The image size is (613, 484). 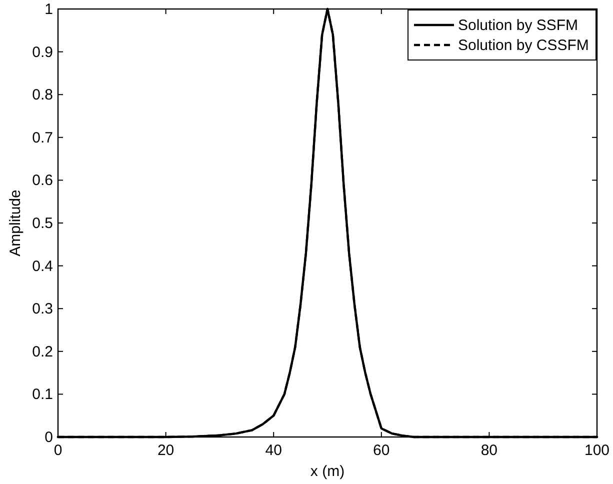 What do you see at coordinates (523, 45) in the screenshot?
I see `legend-label: Solution by CSSFM` at bounding box center [523, 45].